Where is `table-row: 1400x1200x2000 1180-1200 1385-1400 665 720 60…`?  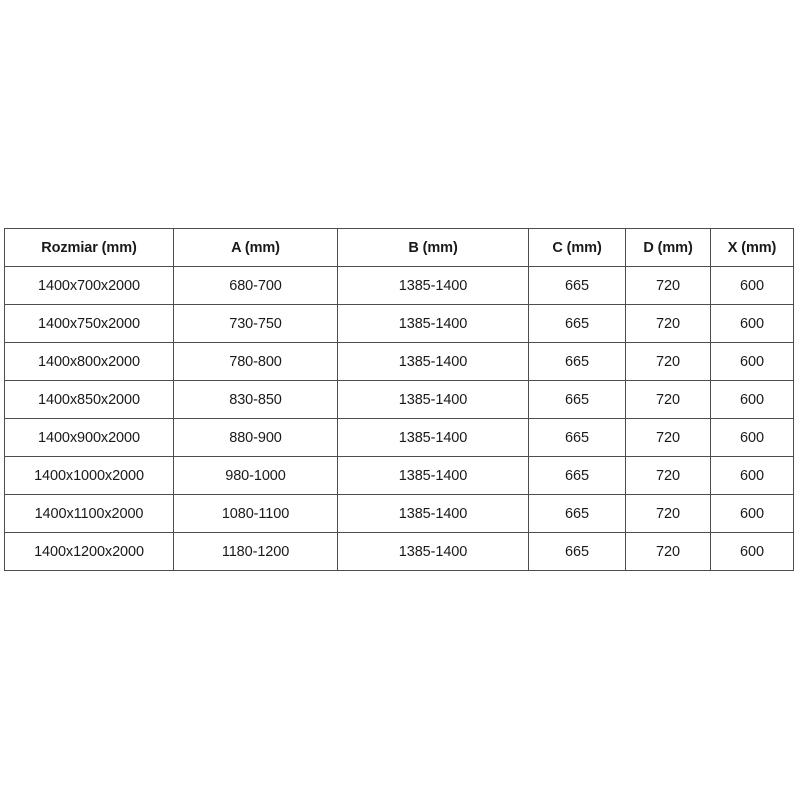
table-row: 1400x1200x2000 1180-1200 1385-1400 665 720 60… is located at coordinates (399, 551).